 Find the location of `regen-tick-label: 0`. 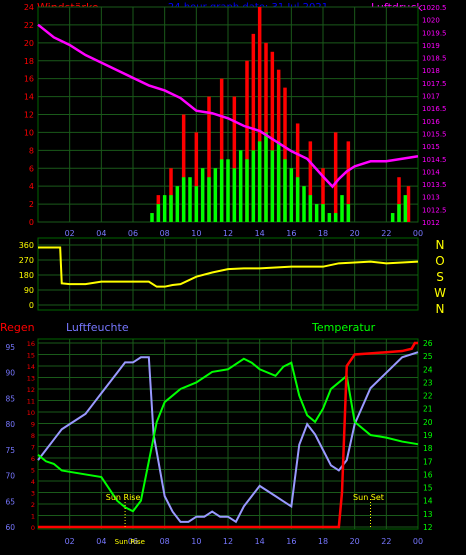

regen-tick-label: 0 is located at coordinates (33, 528).